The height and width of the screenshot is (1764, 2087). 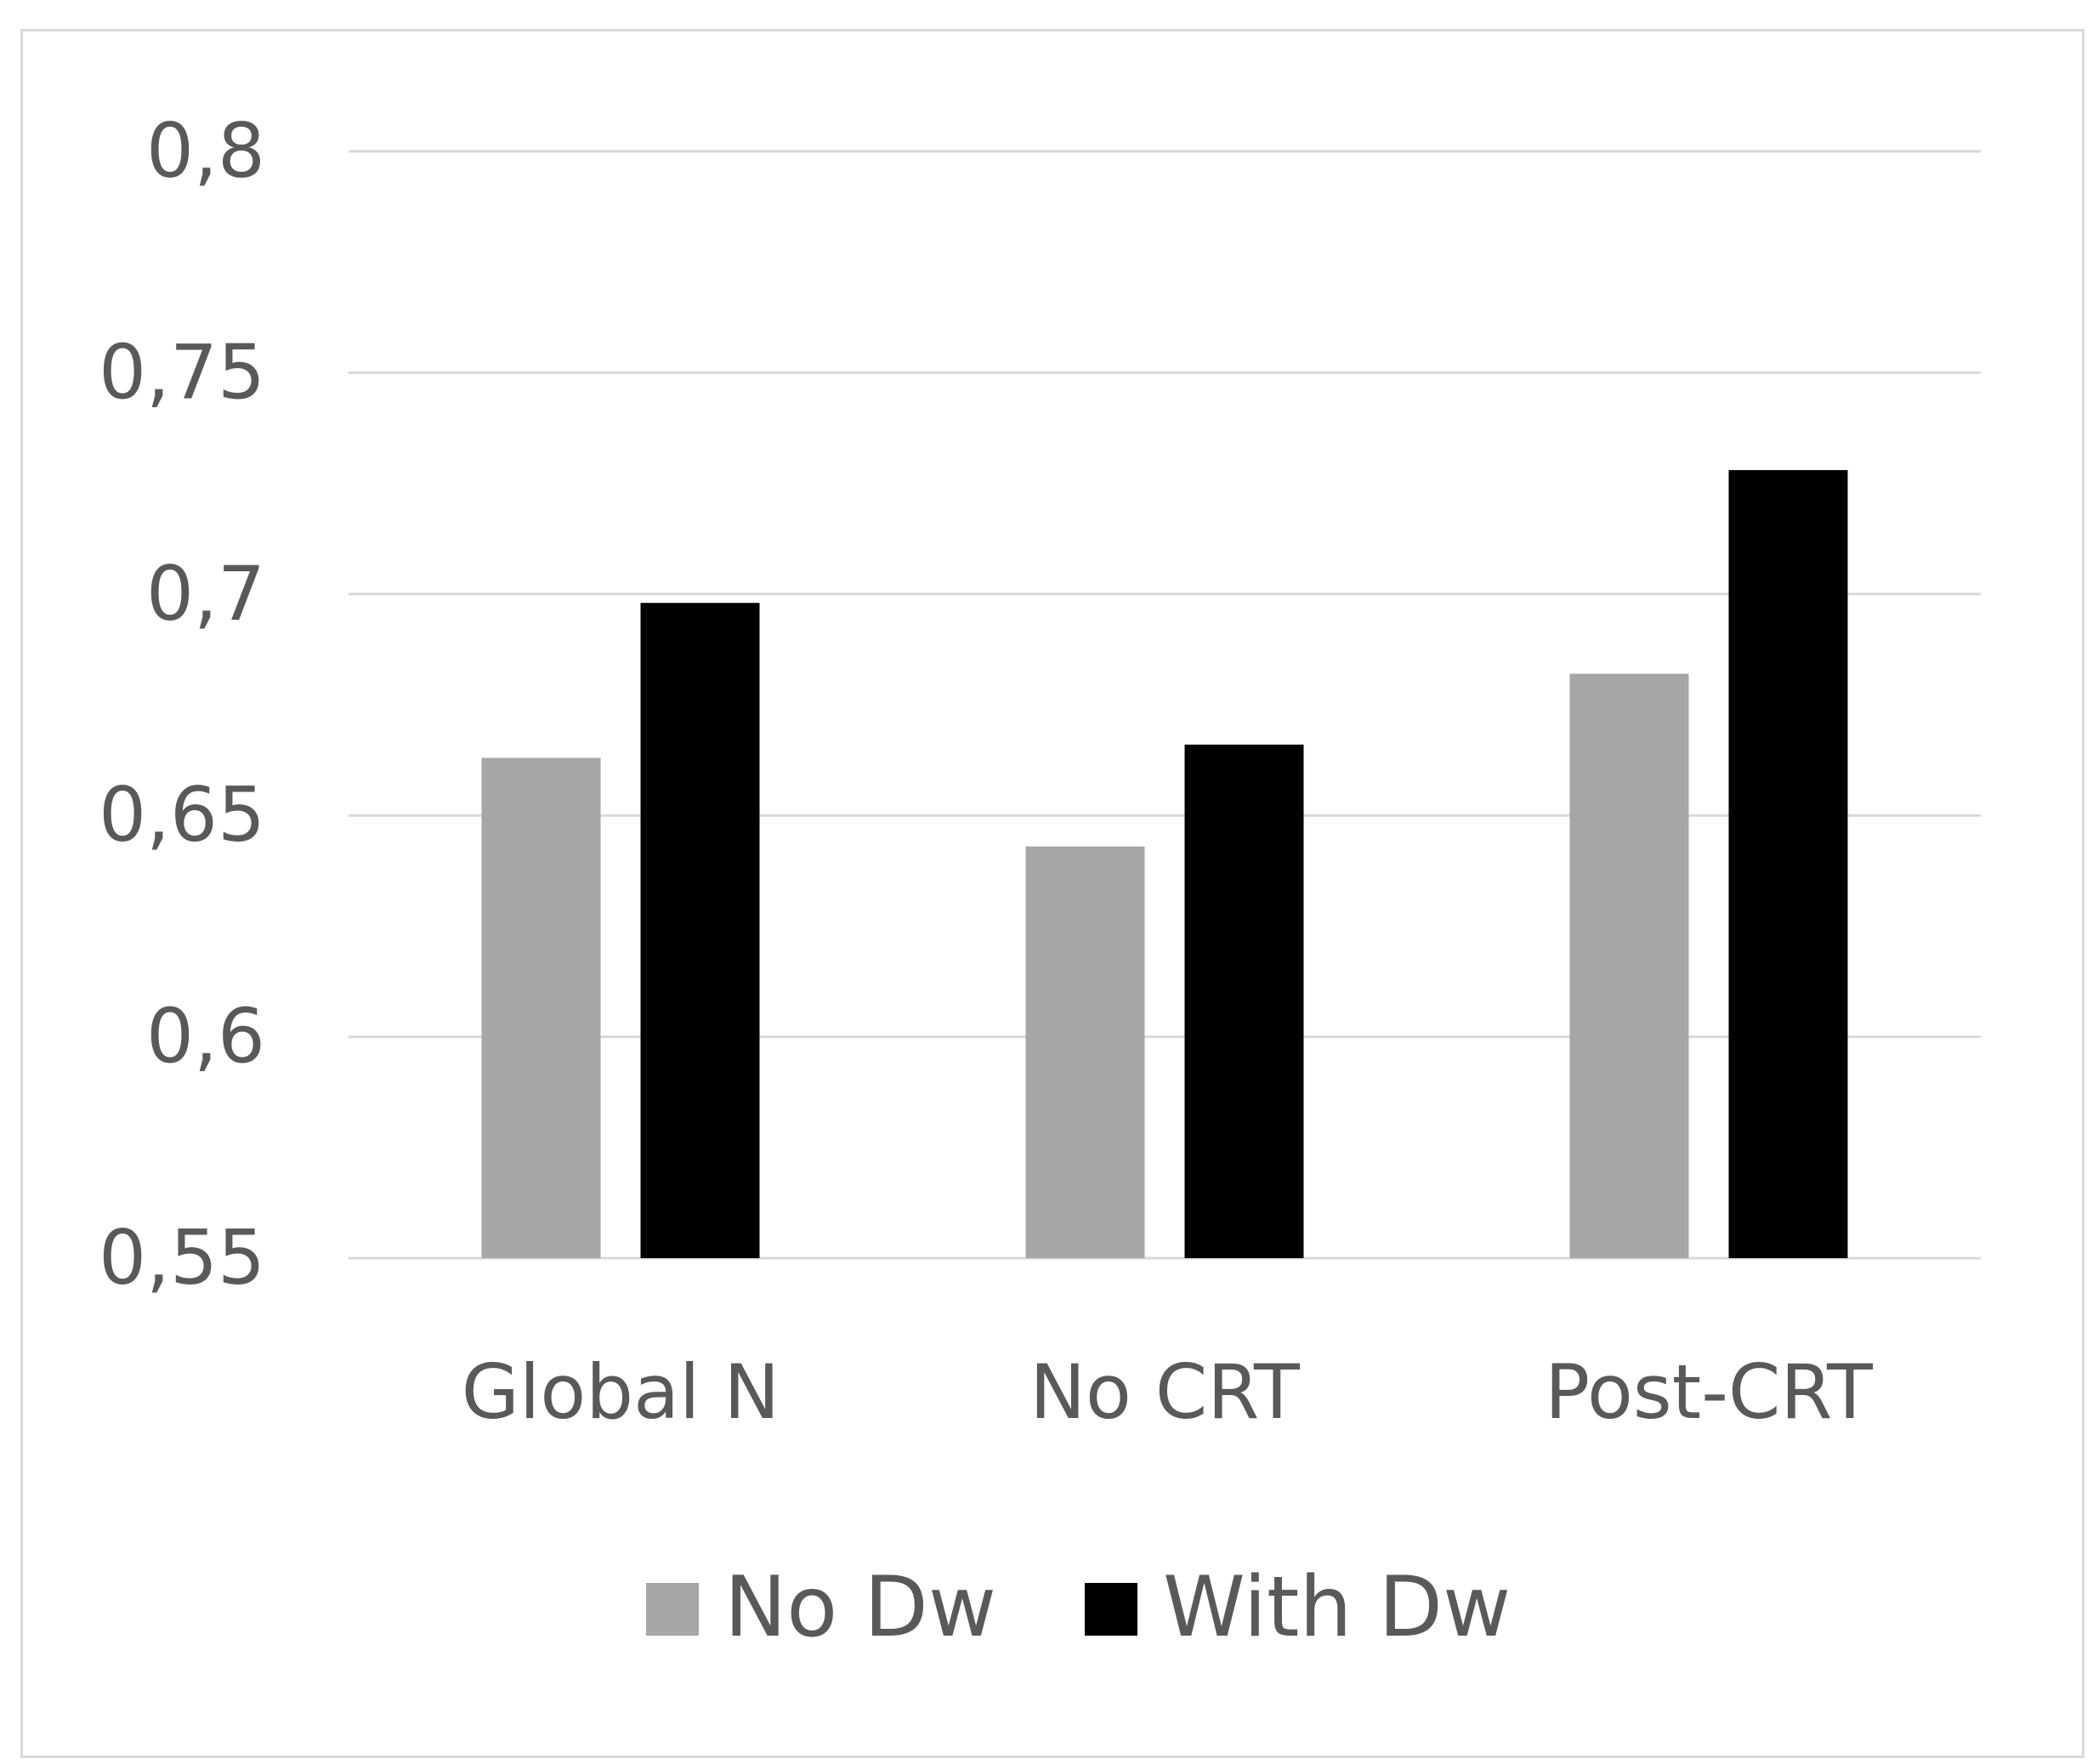 I want to click on x-category-label: Global N, so click(x=621, y=1392).